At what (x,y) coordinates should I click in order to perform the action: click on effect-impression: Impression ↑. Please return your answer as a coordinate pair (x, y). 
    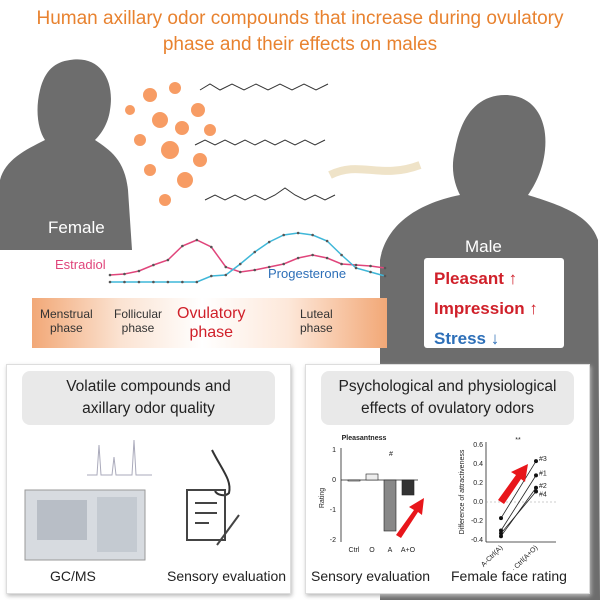
    Looking at the image, I should click on (486, 308).